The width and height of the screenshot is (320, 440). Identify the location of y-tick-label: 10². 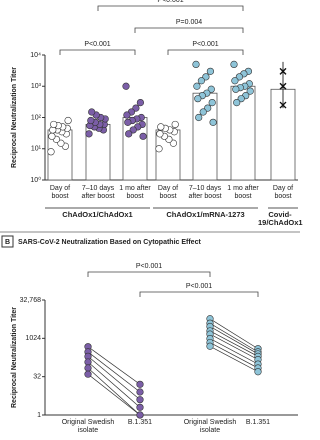
(36, 117).